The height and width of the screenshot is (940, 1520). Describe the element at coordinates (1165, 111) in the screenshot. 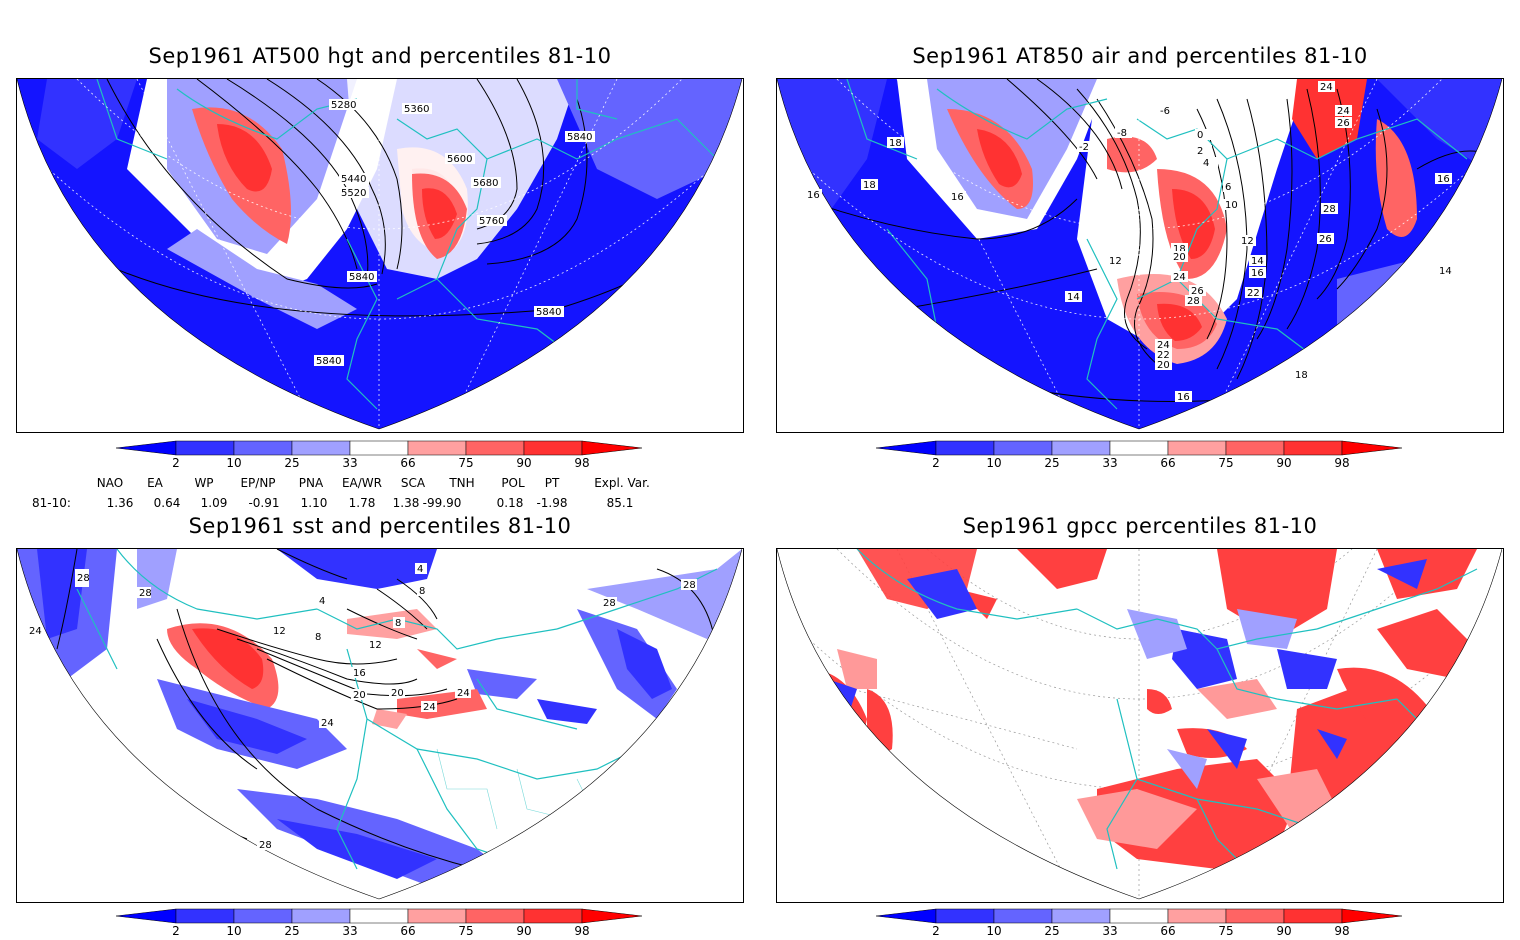

I see `contour-label: -6` at that location.